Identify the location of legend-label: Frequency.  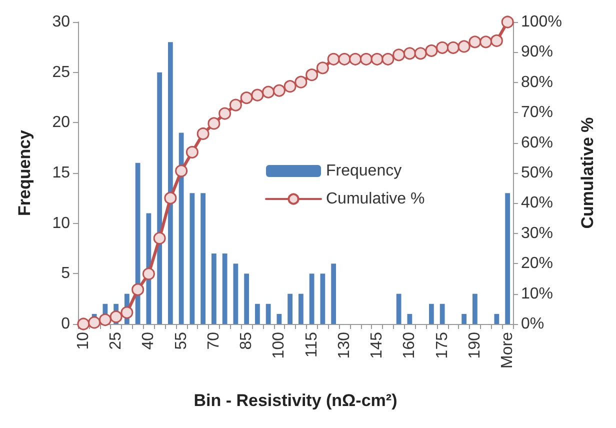
(364, 171).